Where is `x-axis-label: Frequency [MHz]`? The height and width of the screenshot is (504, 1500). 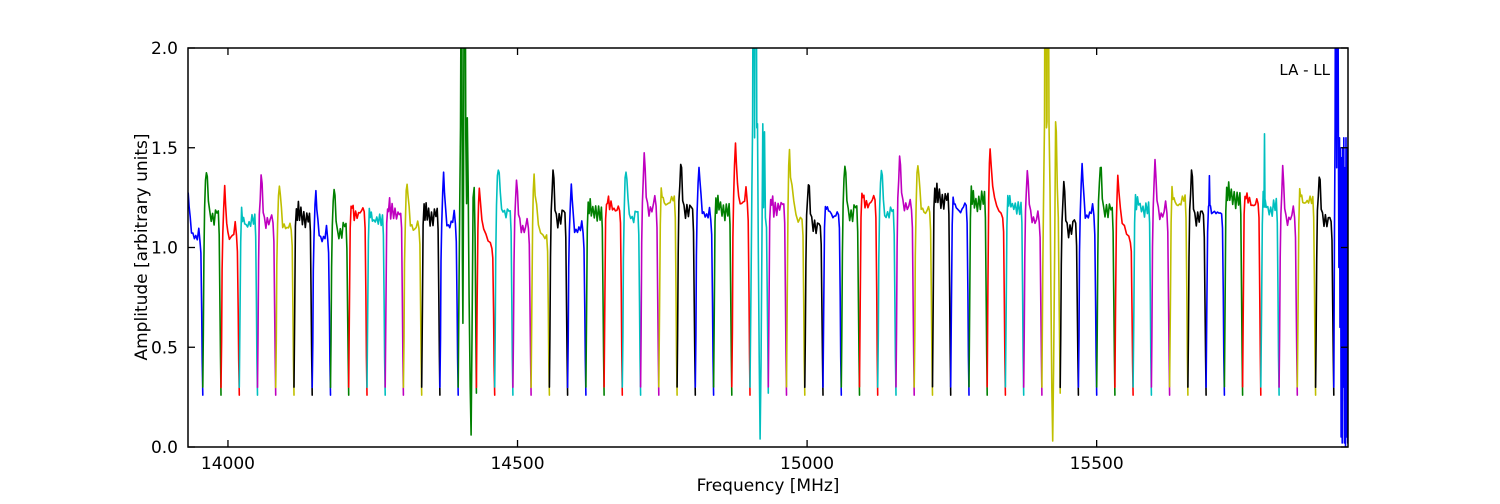
x-axis-label: Frequency [MHz] is located at coordinates (768, 486).